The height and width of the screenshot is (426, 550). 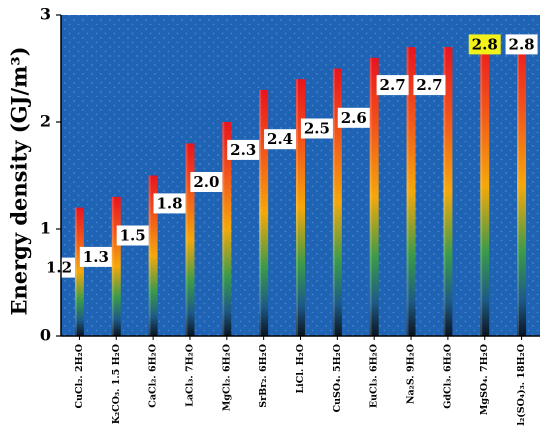 I want to click on x-tick-label-0: CuCl₂. 2H₂O, so click(x=79, y=376).